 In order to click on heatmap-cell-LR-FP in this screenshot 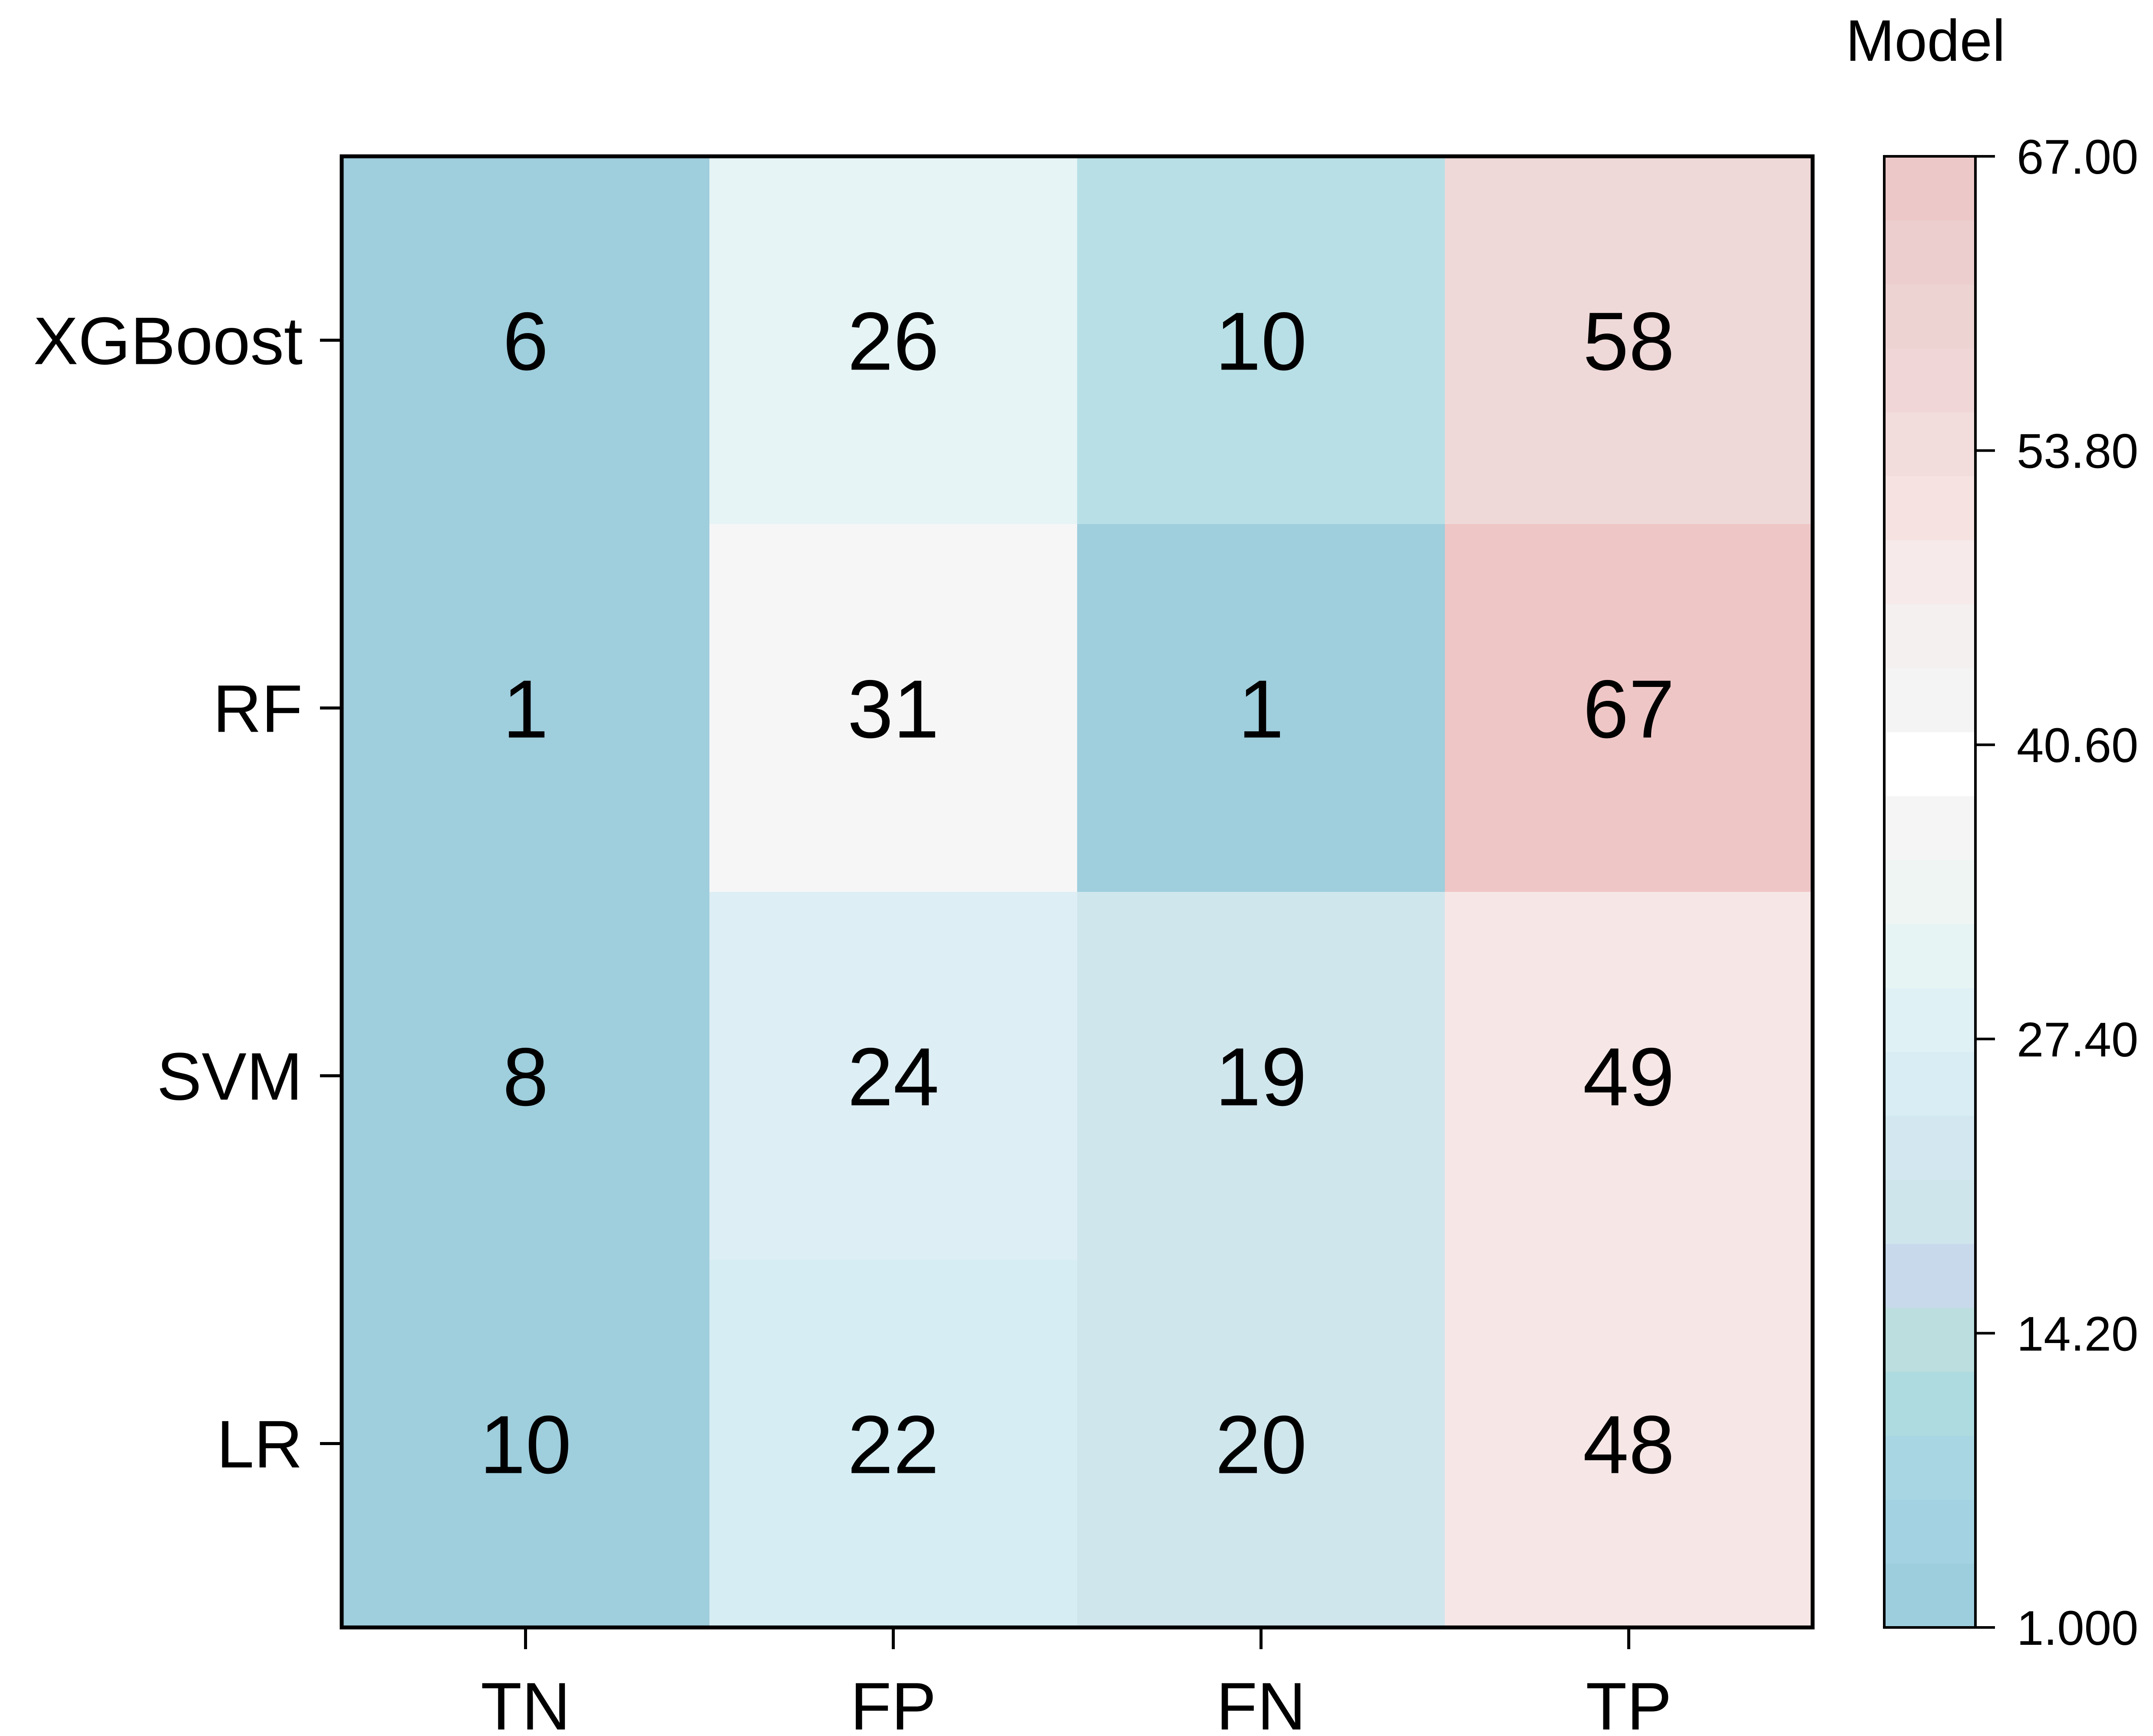, I will do `click(894, 1444)`.